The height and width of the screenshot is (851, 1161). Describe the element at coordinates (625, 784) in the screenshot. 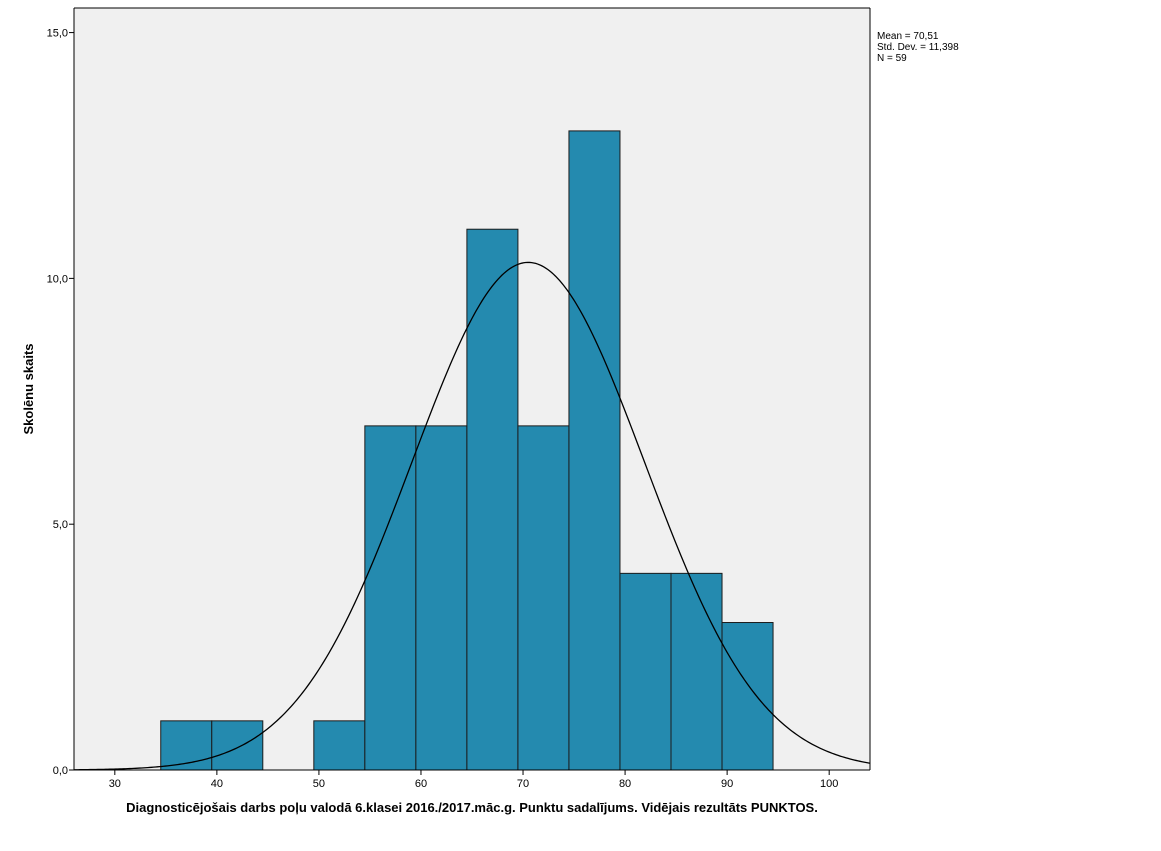

I see `x-tick-label-80: 80` at that location.